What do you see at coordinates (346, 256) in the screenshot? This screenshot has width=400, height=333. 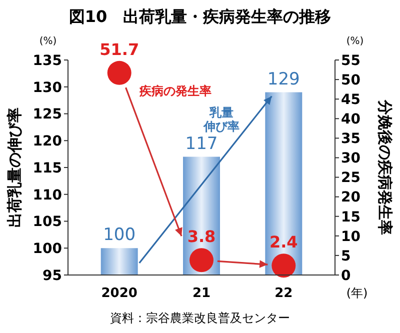 I see `y2-tick-label: 5` at bounding box center [346, 256].